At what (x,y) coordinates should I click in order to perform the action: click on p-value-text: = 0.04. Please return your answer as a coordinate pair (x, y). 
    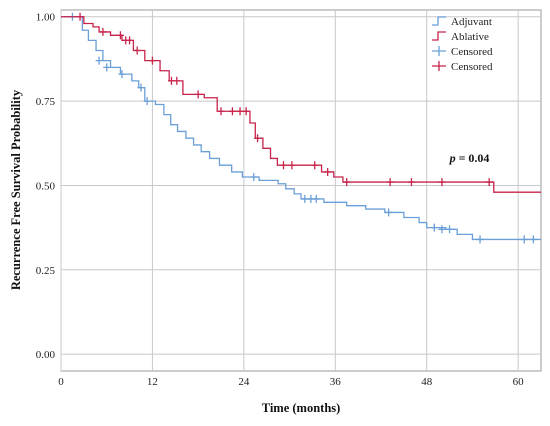
    Looking at the image, I should click on (473, 158).